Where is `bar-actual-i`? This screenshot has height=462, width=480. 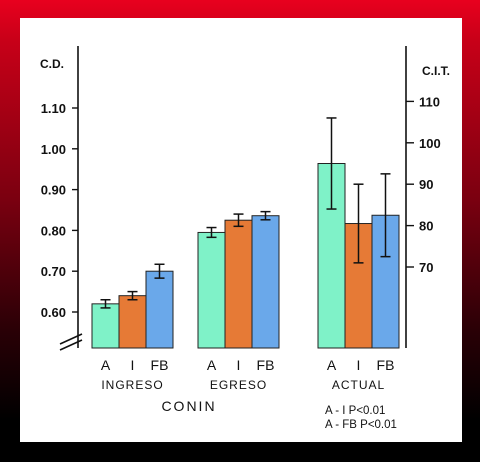 bar-actual-i is located at coordinates (358, 286).